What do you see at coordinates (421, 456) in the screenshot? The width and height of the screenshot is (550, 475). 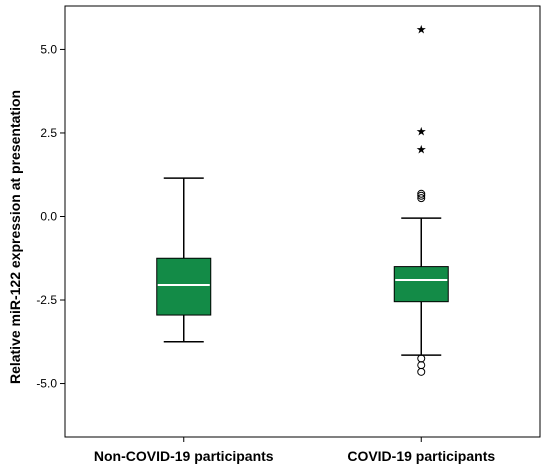 I see `x-category-label: COVID-19 participants` at bounding box center [421, 456].